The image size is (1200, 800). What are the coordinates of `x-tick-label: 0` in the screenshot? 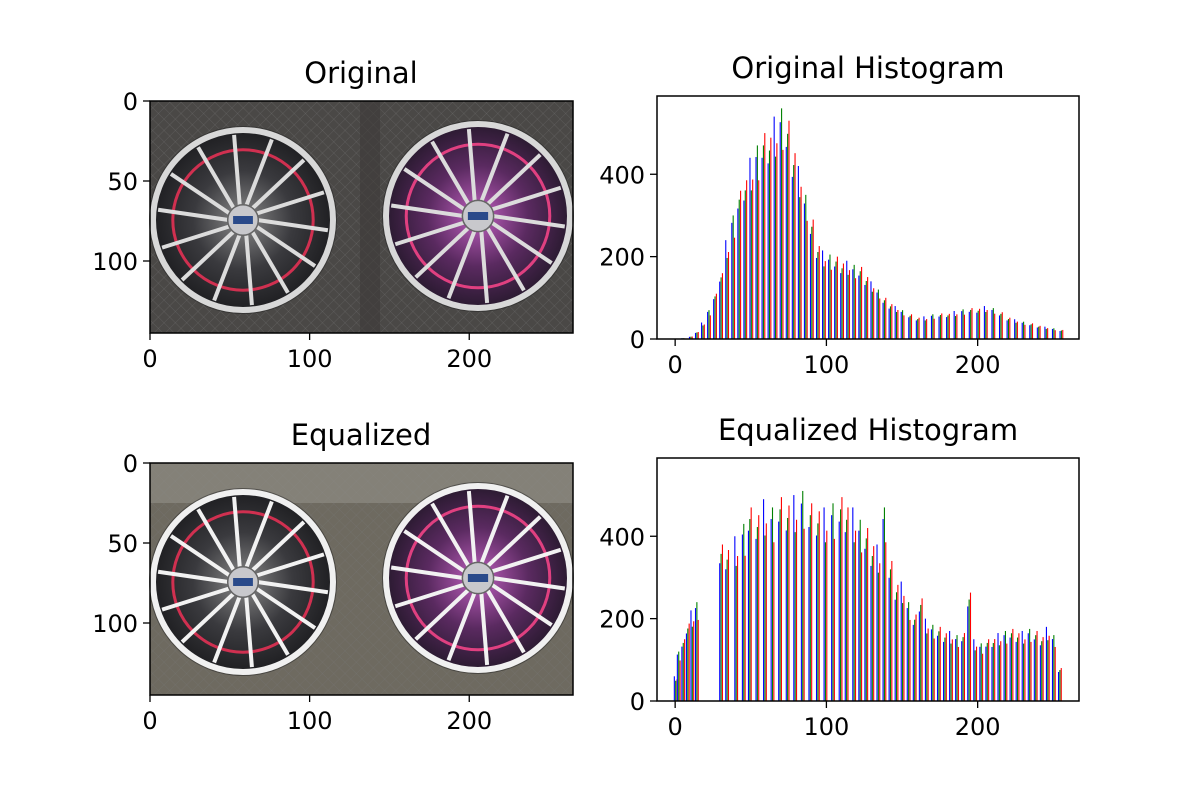 It's located at (149, 359).